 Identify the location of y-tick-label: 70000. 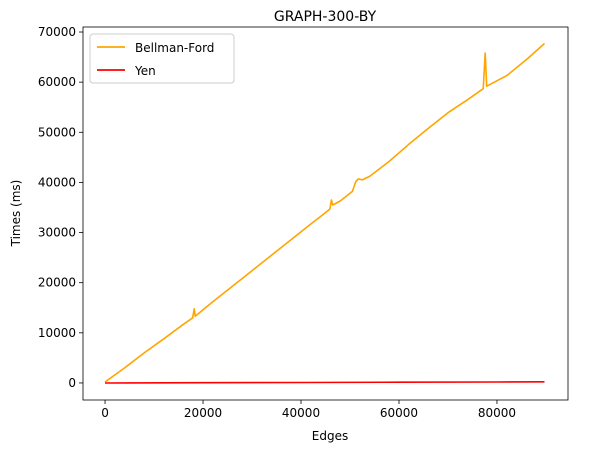
(57, 32).